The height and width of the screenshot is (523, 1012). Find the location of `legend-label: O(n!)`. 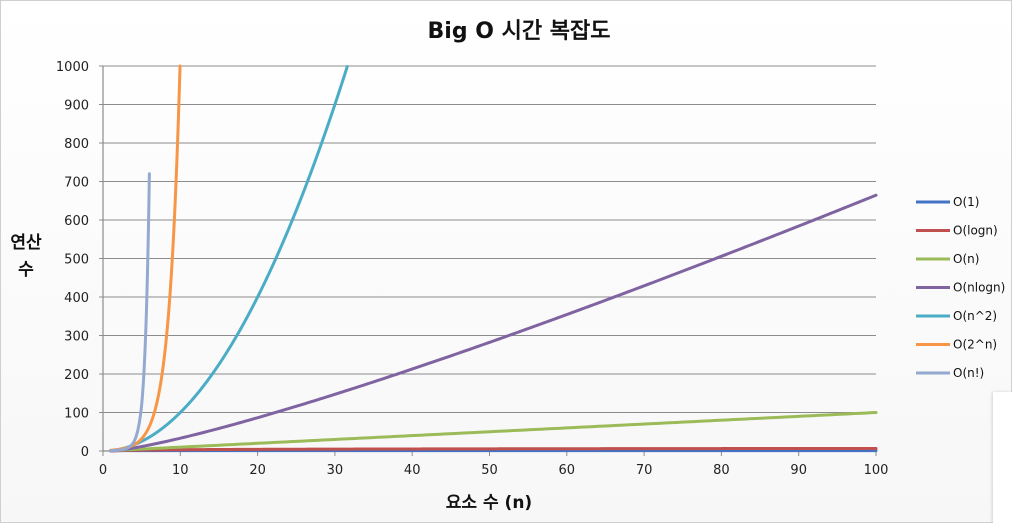

legend-label: O(n!) is located at coordinates (968, 373).